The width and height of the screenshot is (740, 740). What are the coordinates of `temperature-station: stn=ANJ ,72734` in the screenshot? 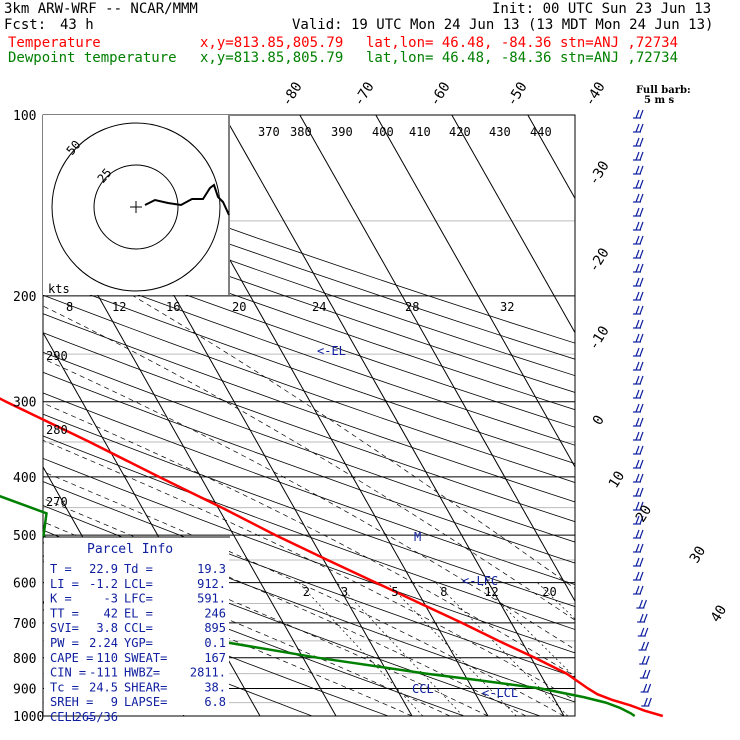 It's located at (619, 43).